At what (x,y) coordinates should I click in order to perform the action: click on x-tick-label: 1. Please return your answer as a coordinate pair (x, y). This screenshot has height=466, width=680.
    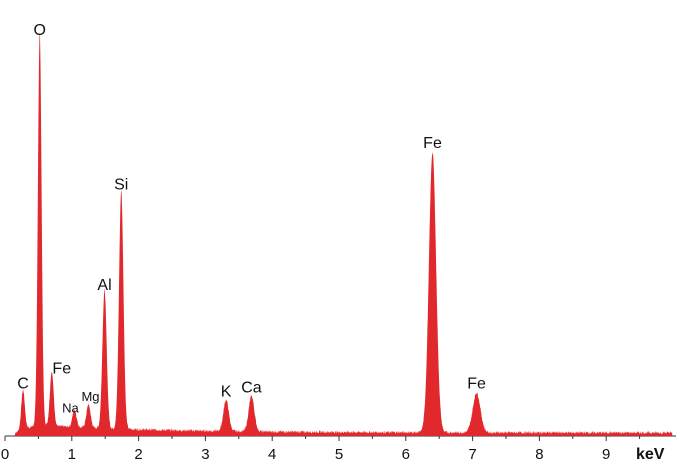
    Looking at the image, I should click on (72, 454).